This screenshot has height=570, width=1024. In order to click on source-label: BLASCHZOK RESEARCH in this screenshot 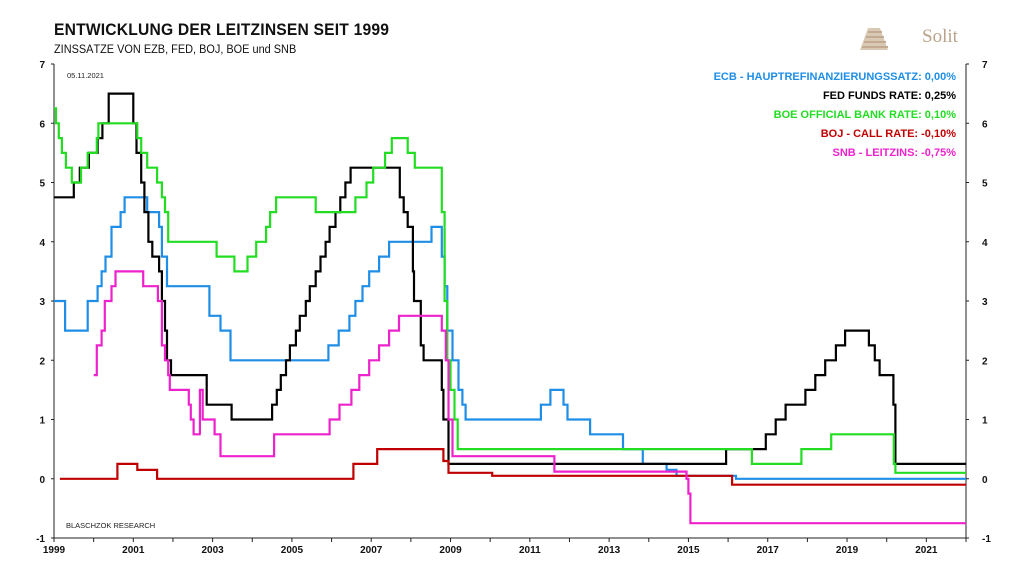, I will do `click(110, 525)`.